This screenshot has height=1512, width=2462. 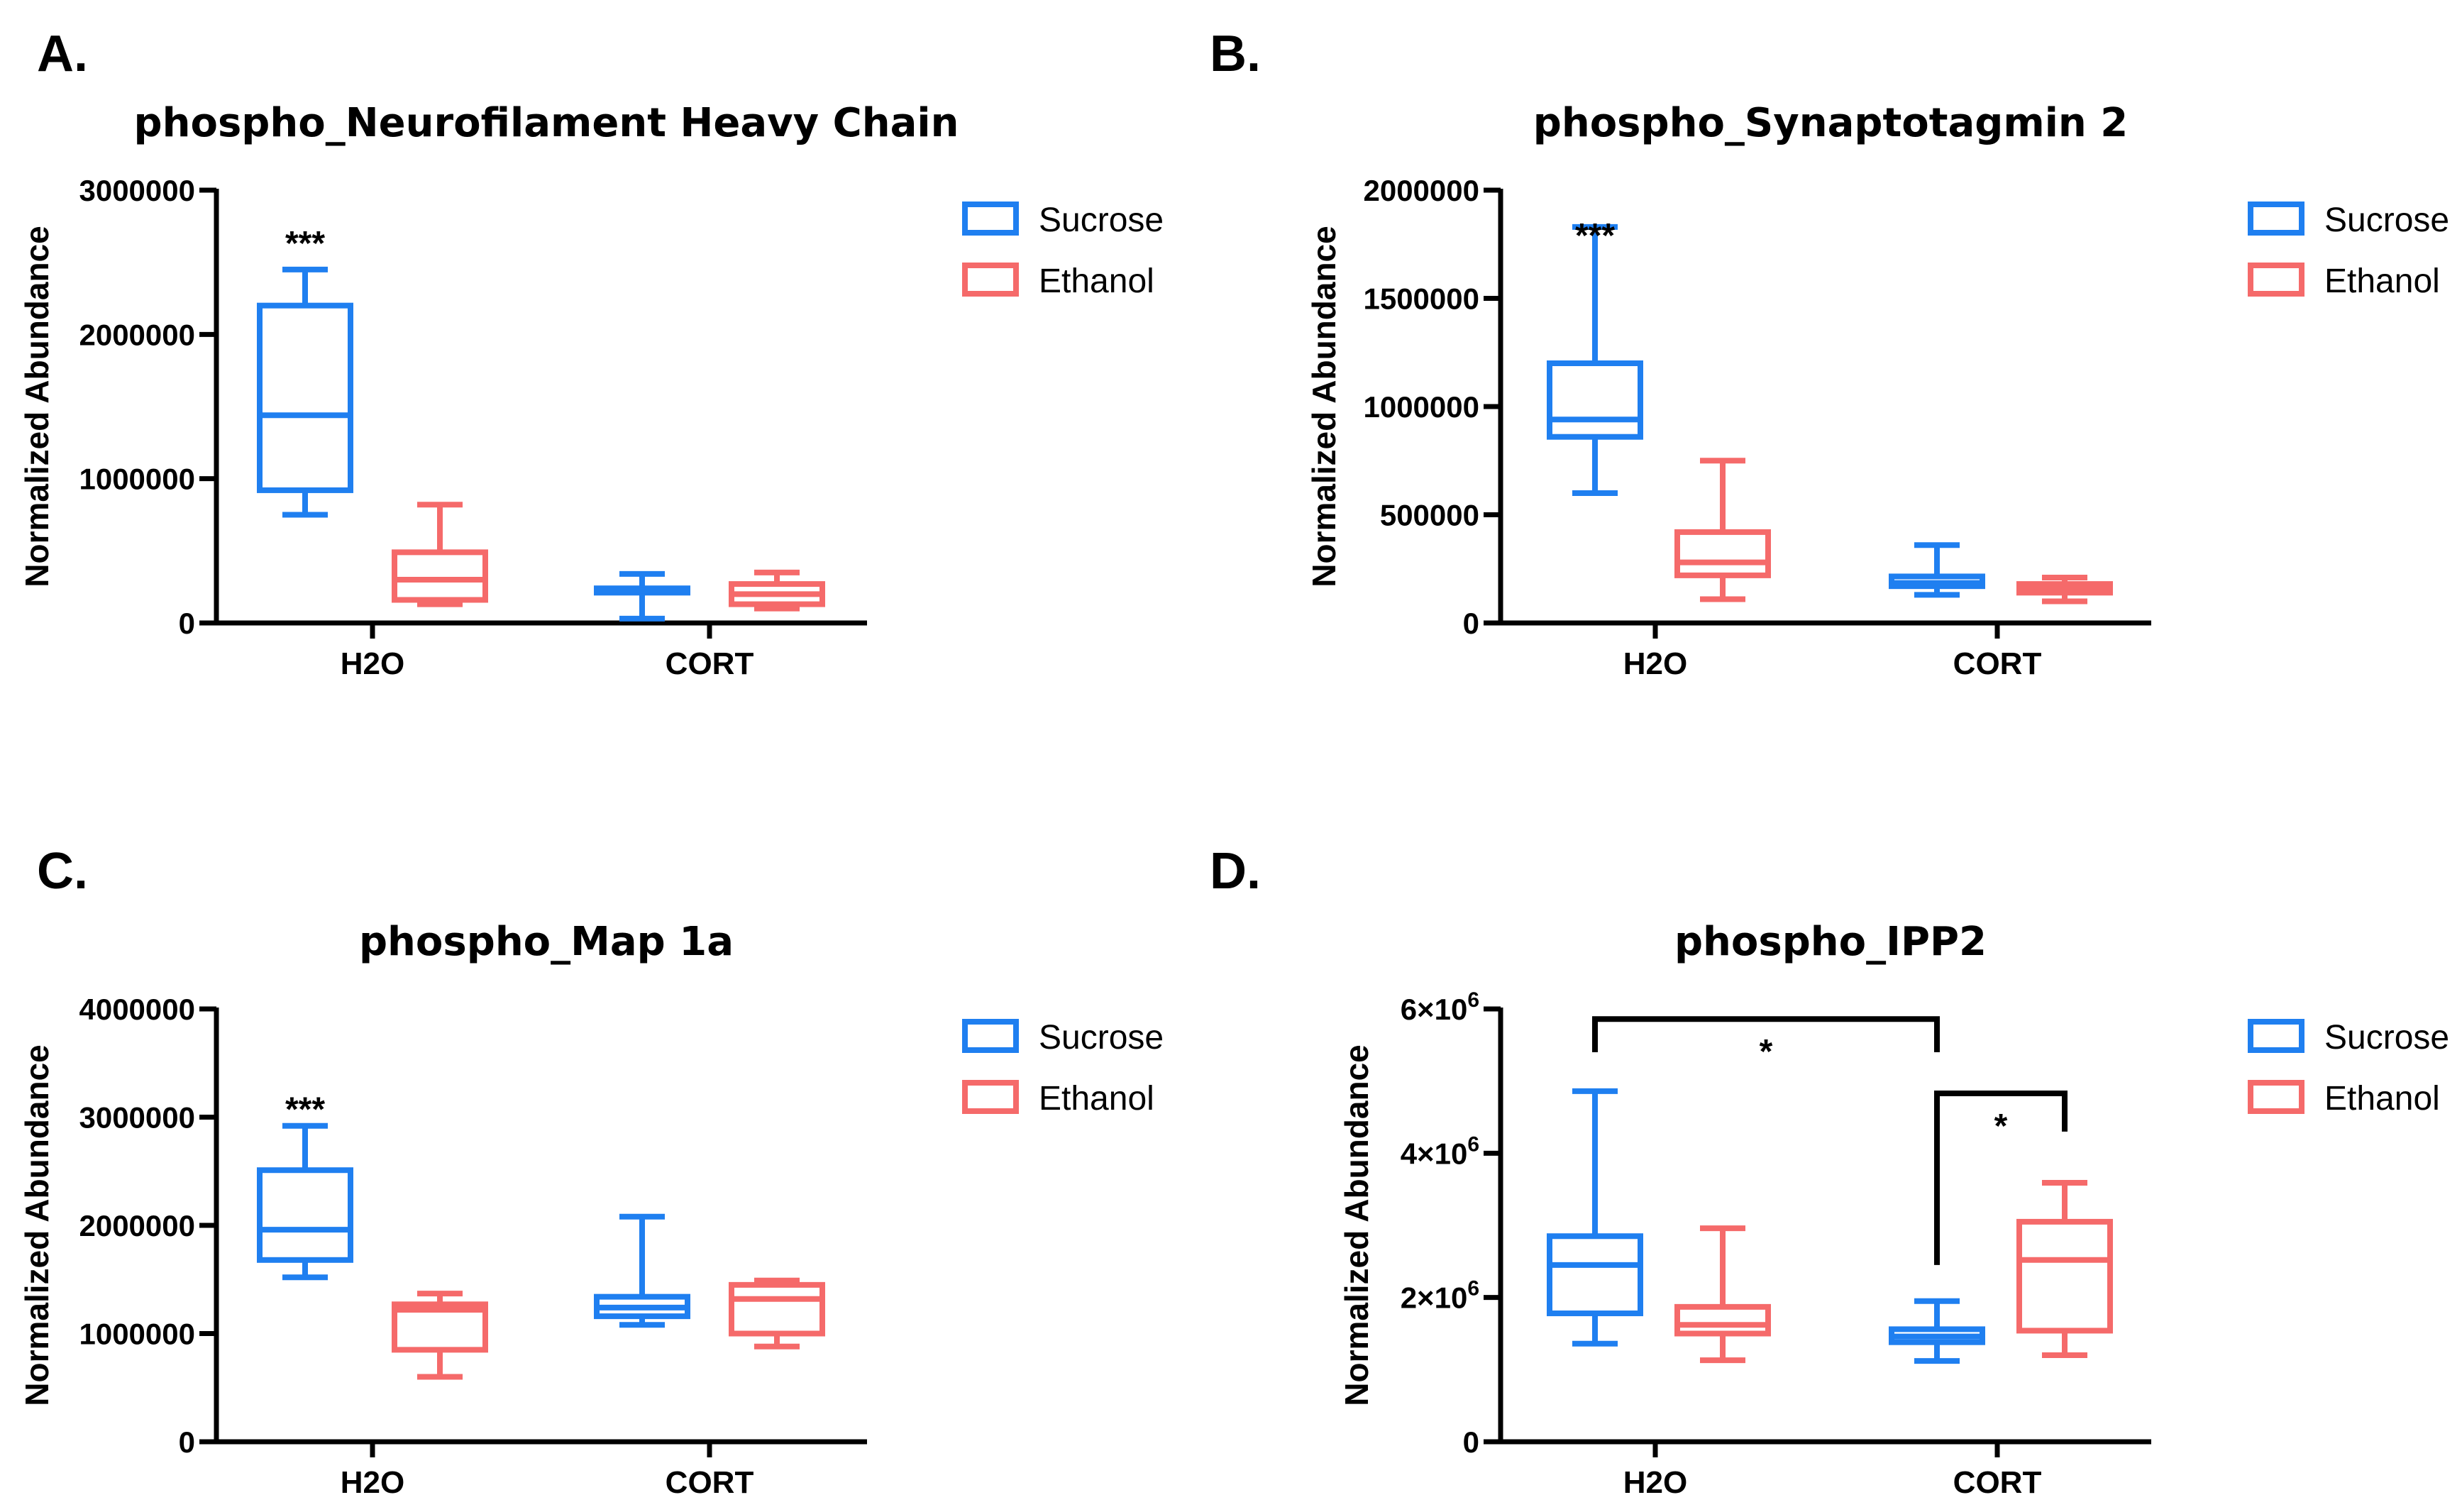 I want to click on y-tick-label: 6×10⁶, so click(x=1440, y=1007).